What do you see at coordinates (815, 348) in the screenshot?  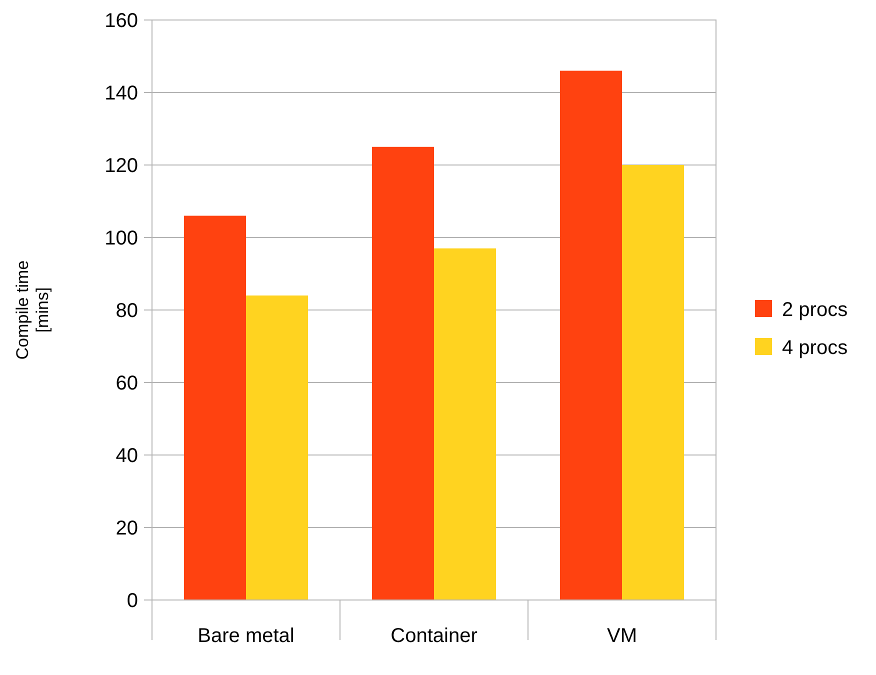 I see `legend-label: 4 procs` at bounding box center [815, 348].